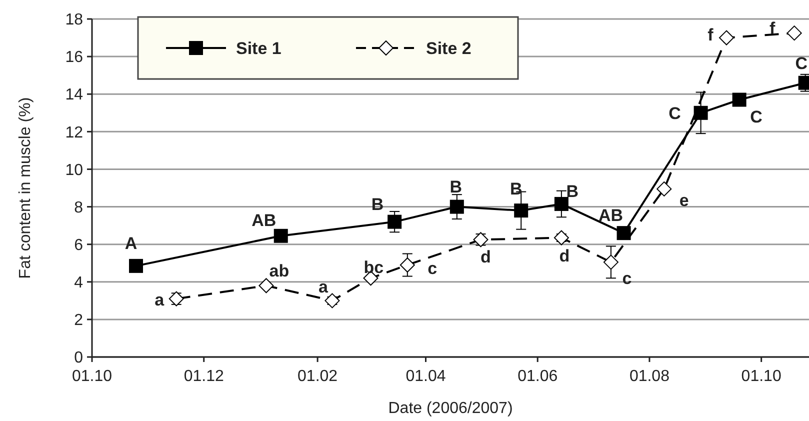 The width and height of the screenshot is (809, 421). What do you see at coordinates (74, 170) in the screenshot?
I see `y-tick-label: 10` at bounding box center [74, 170].